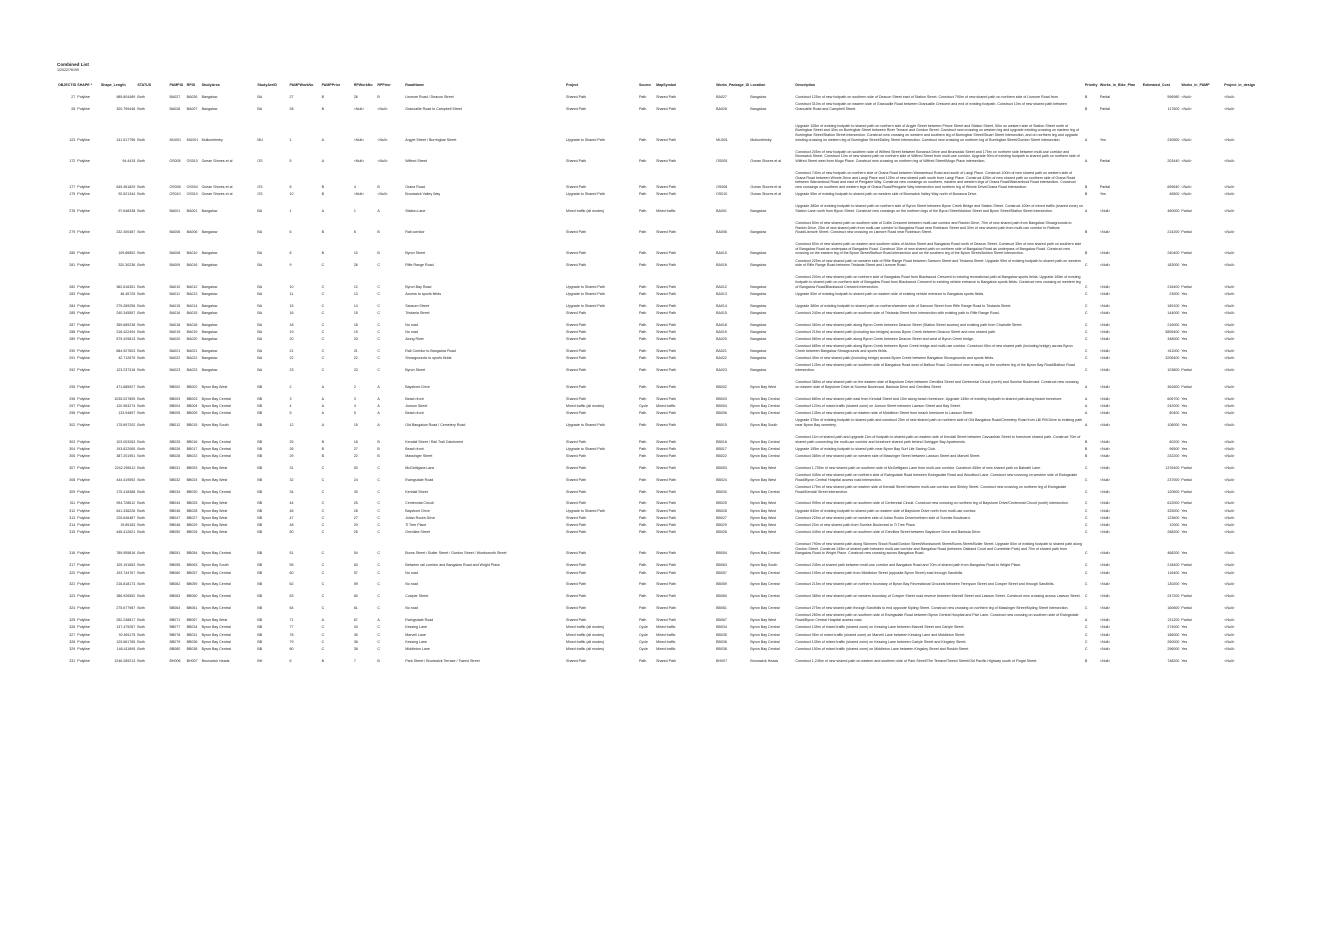  Describe the element at coordinates (721, 491) in the screenshot. I see `table-cell: BB030` at that location.